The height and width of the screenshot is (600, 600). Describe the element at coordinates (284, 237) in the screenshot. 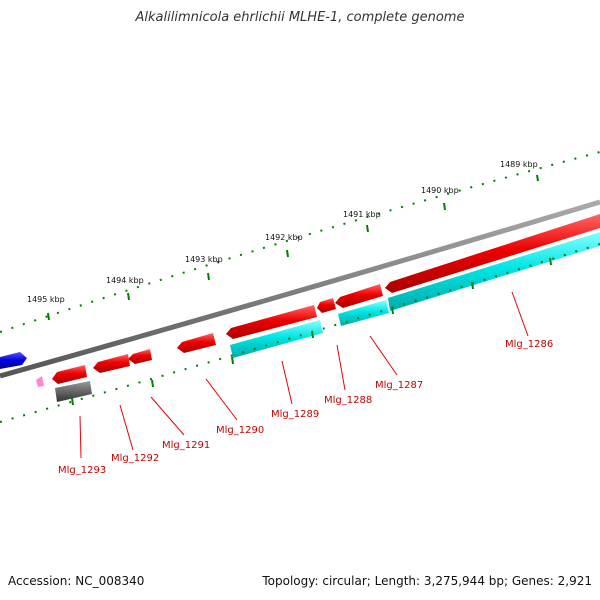

I see `kbp-label: 1492 kbp` at that location.